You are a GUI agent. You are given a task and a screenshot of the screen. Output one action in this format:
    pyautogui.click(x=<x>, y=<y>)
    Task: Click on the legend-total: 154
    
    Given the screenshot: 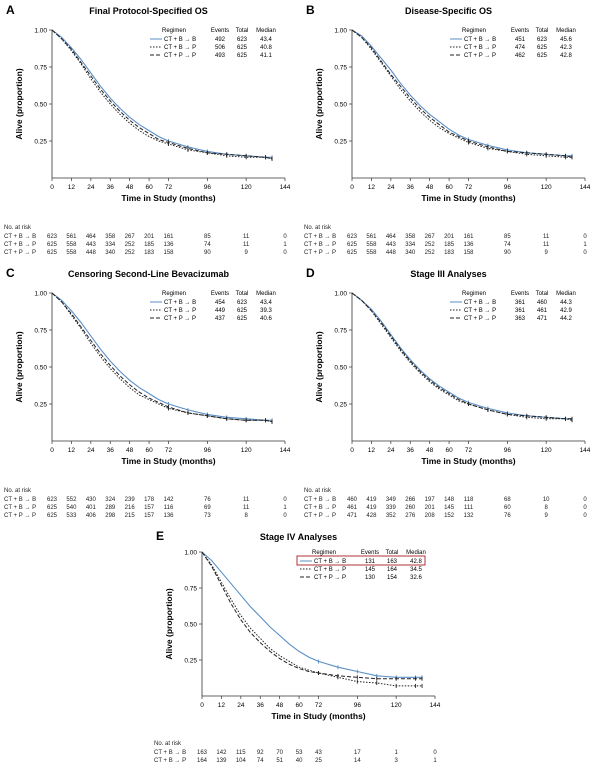 What is the action you would take?
    pyautogui.click(x=392, y=578)
    